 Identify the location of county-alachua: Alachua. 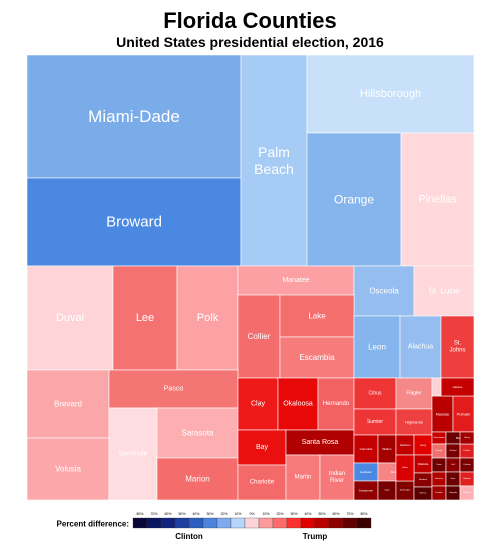
(420, 347).